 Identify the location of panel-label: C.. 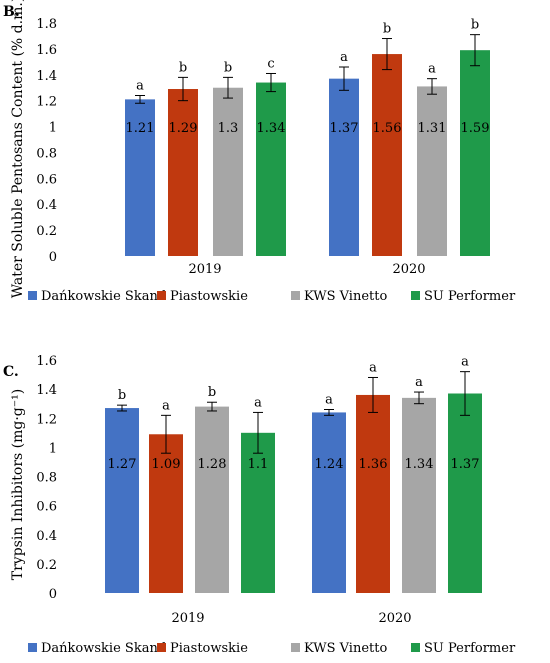
(11, 372).